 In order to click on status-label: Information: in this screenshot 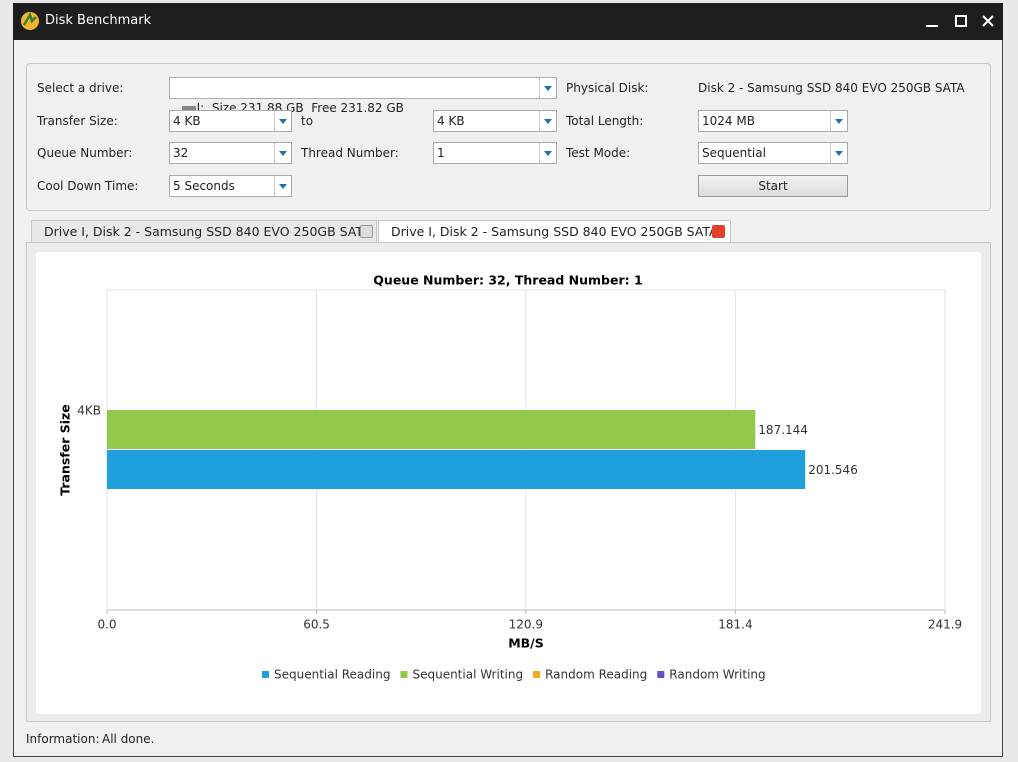, I will do `click(63, 739)`.